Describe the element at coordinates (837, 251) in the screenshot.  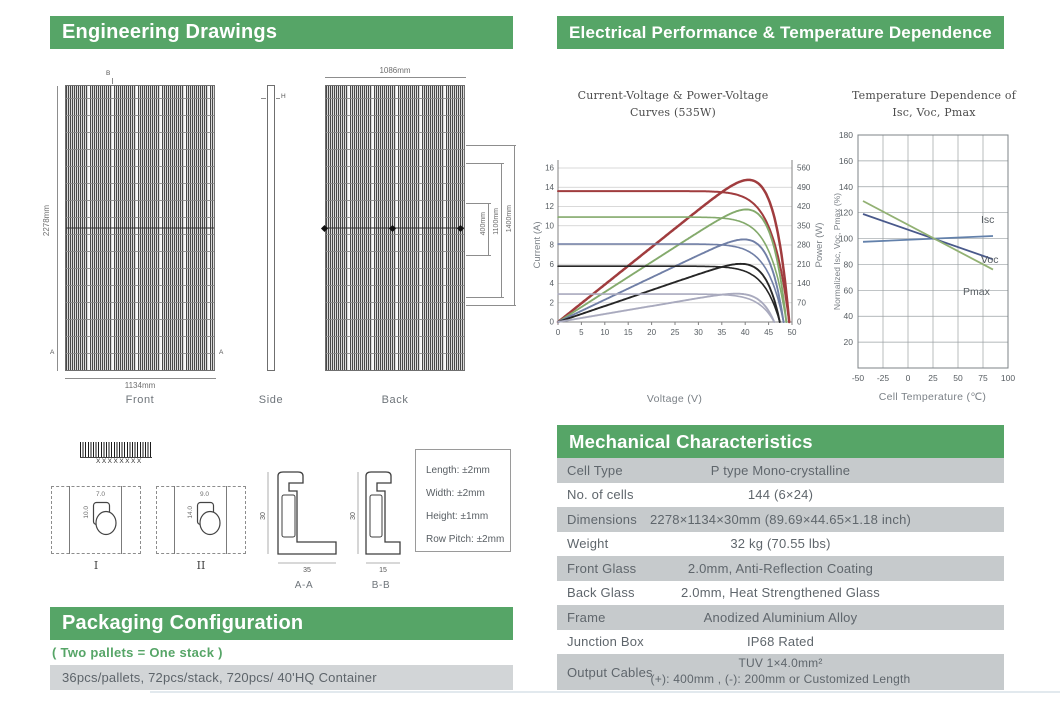
I see `svg-text: Normalized Isc, Voc, Pmax (%)` at that location.